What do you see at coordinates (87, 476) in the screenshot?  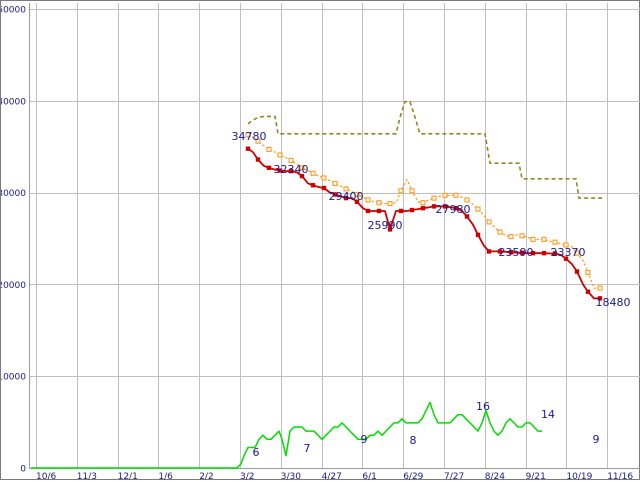 I see `x-tick-label: 11/3` at bounding box center [87, 476].